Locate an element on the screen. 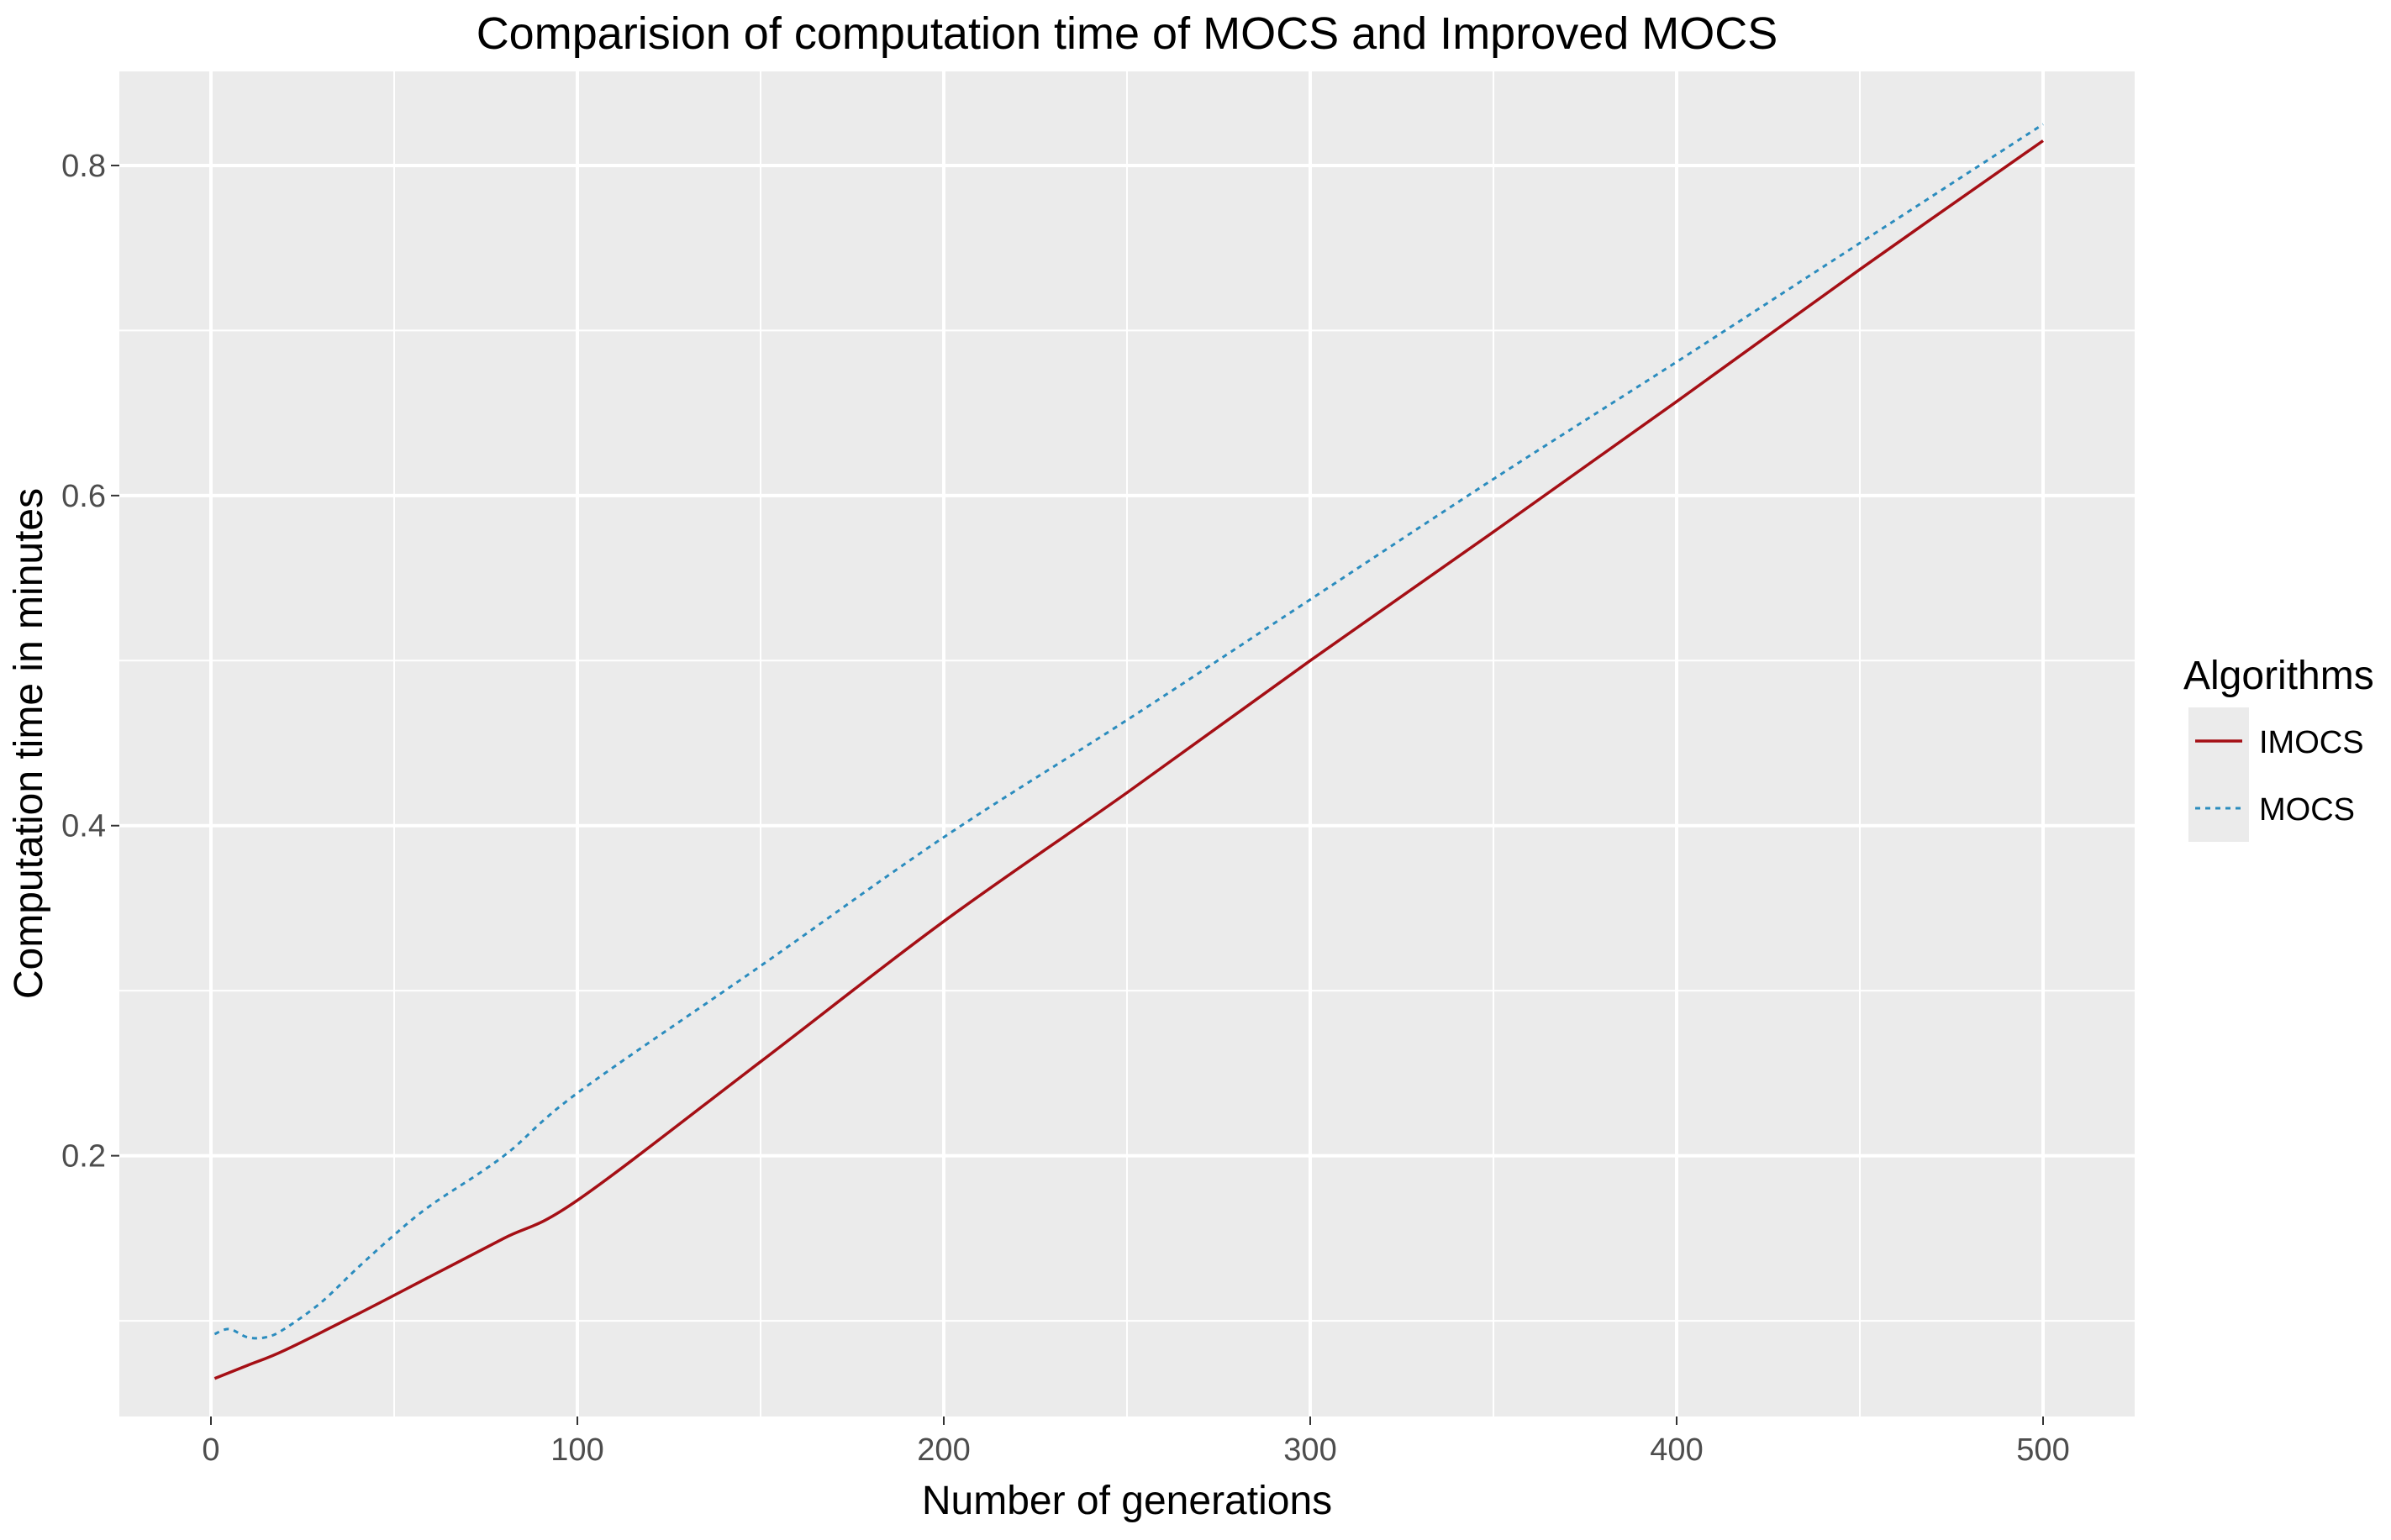 This screenshot has width=2391, height=1540. y-tick-label: 0.4 is located at coordinates (83, 827).